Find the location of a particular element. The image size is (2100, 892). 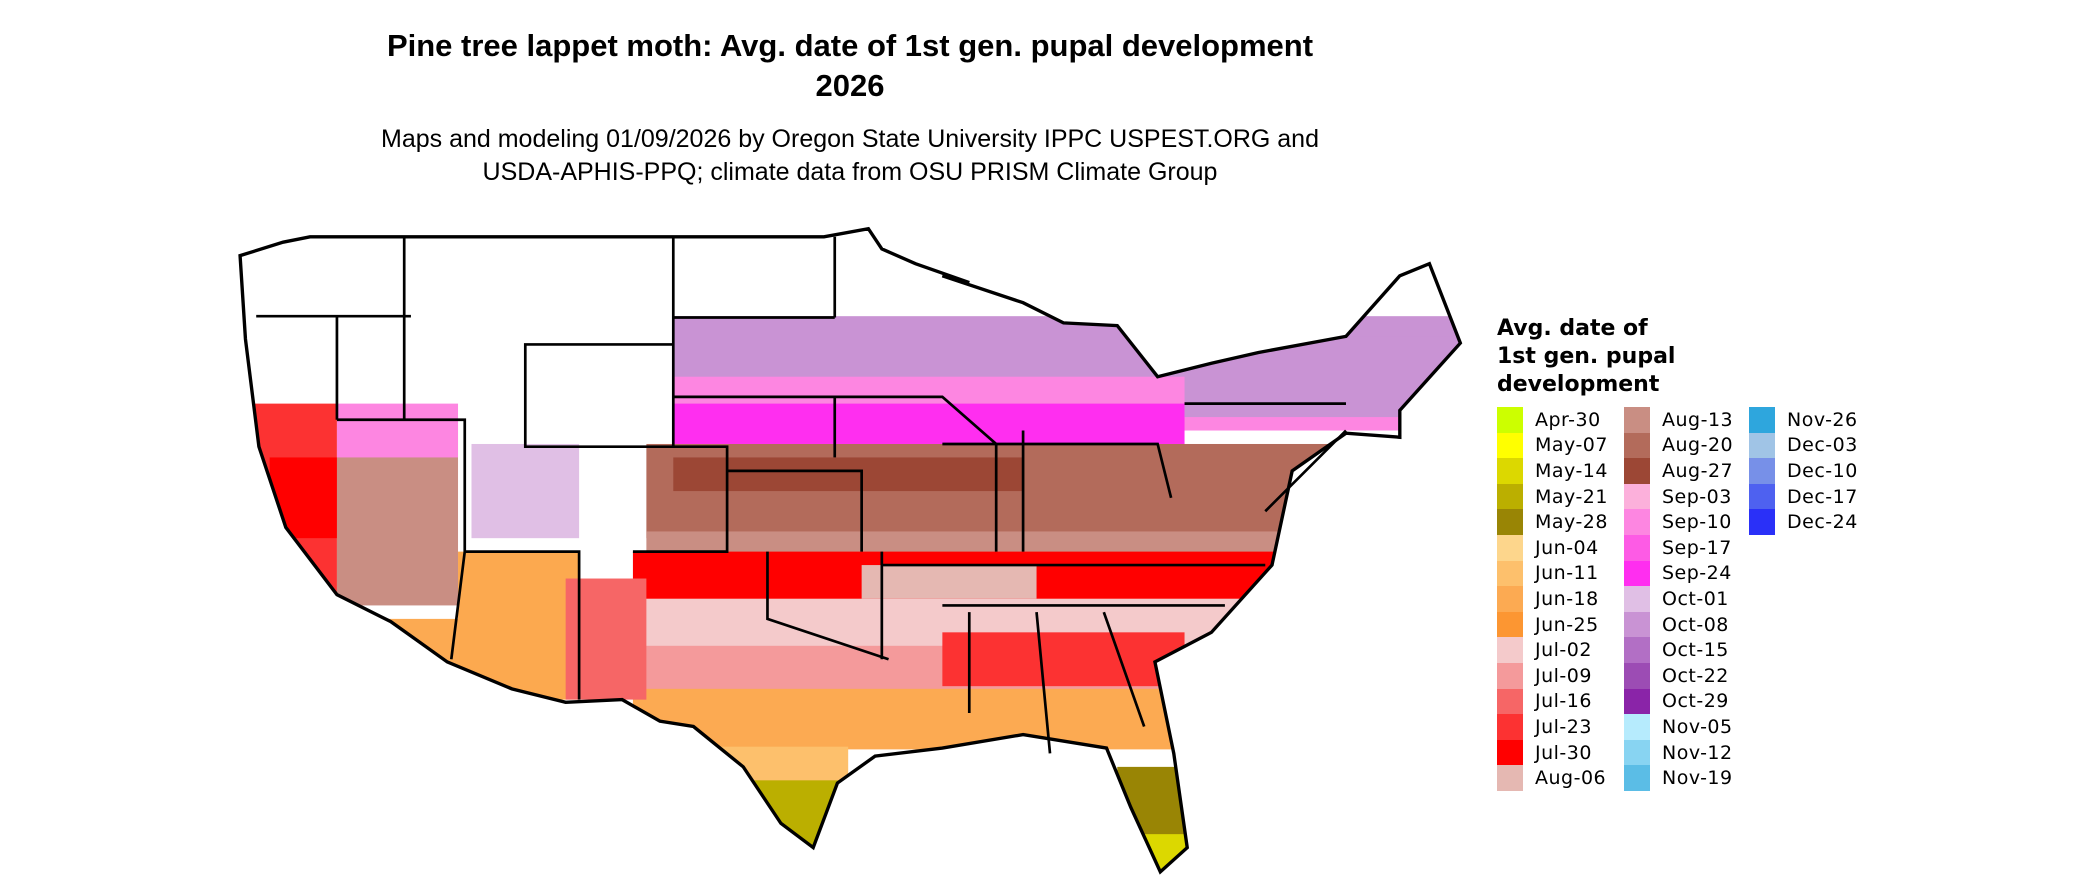

legend-item: Oct-22 is located at coordinates (1678, 675).